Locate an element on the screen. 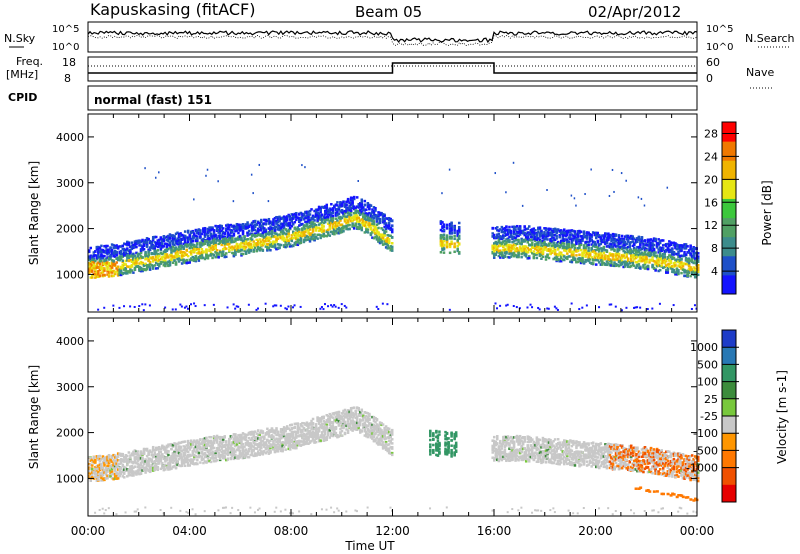 This screenshot has height=554, width=800. freq-tick-bottom: 8 is located at coordinates (67, 78).